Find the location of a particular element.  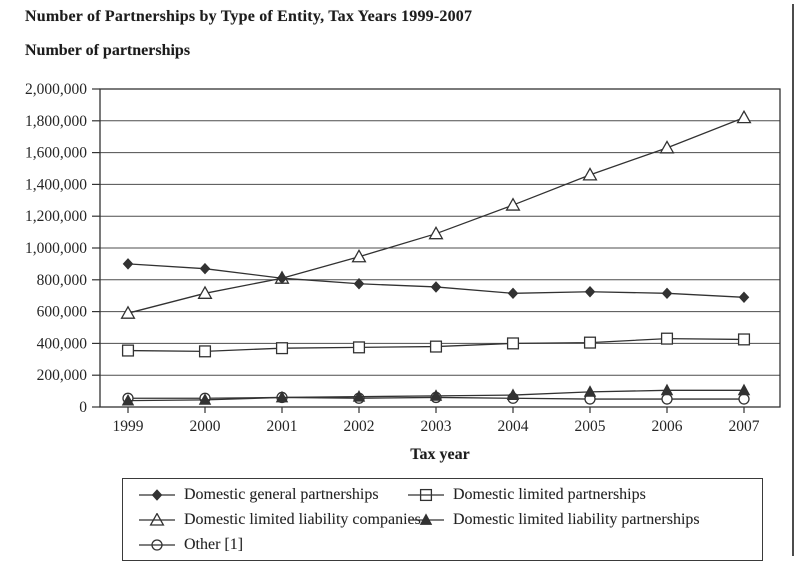

legend-item-domestic-limited-liability-companies: Domestic limited liability companies is located at coordinates (280, 519).